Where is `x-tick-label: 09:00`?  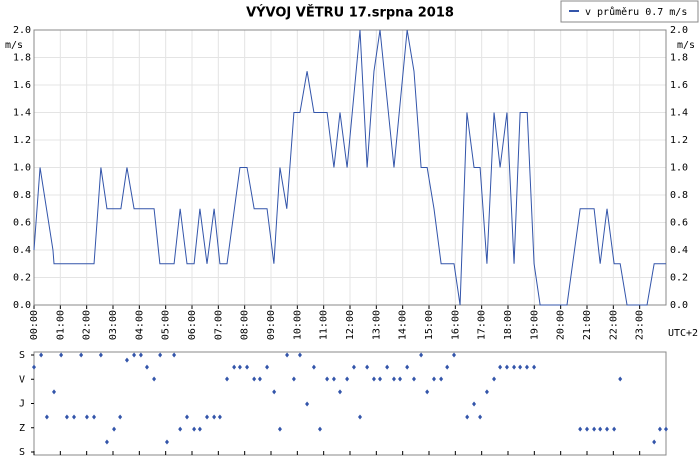
x-tick-label: 09:00 is located at coordinates (271, 325).